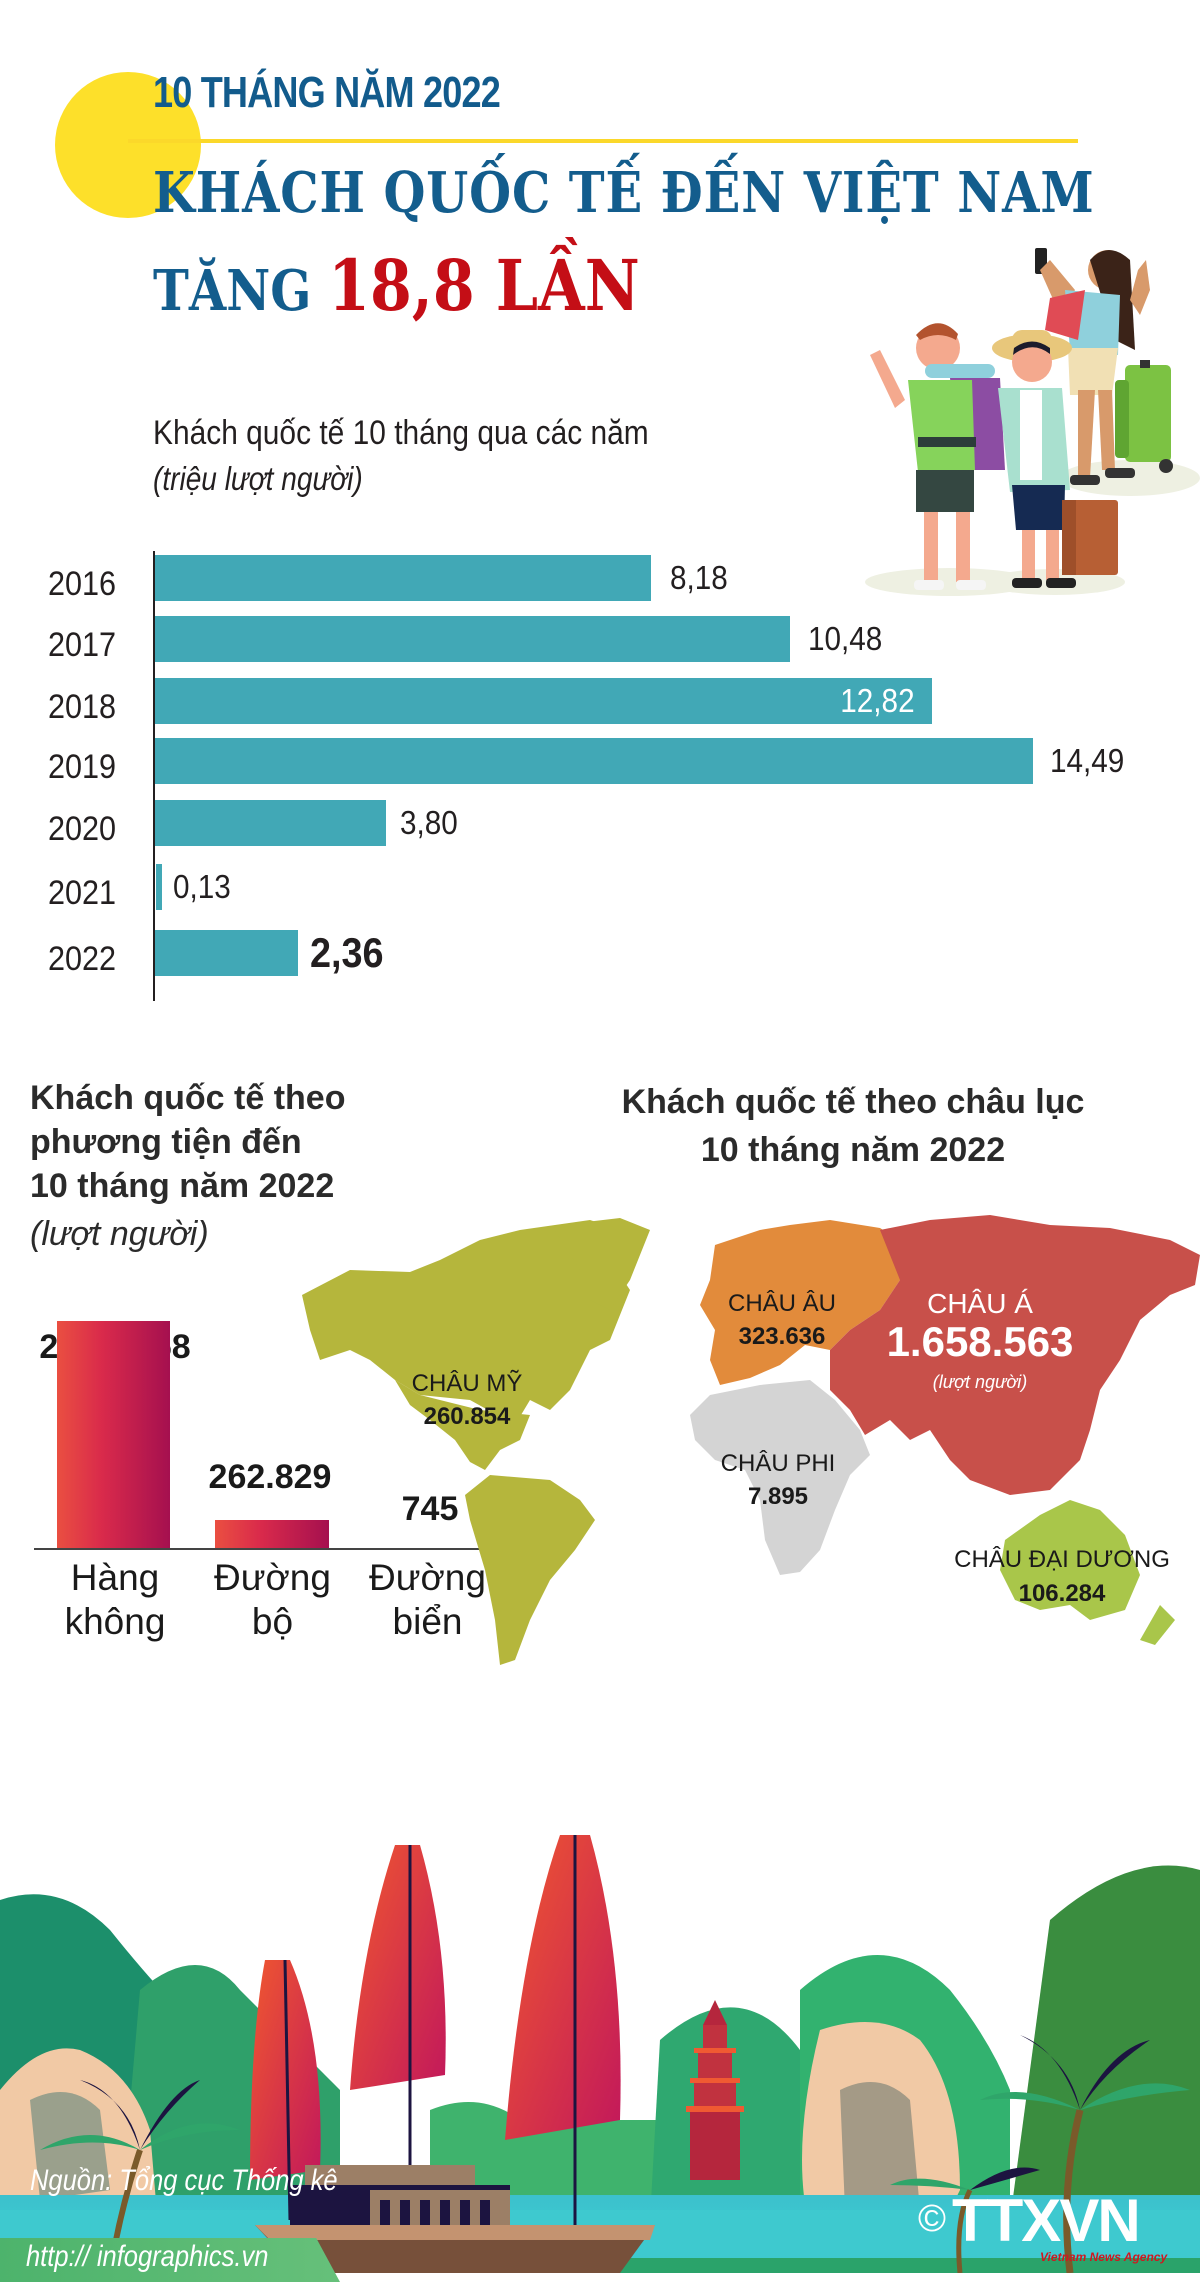 This screenshot has width=1200, height=2282. What do you see at coordinates (270, 1477) in the screenshot?
I see `transport-value-road: 262.829` at bounding box center [270, 1477].